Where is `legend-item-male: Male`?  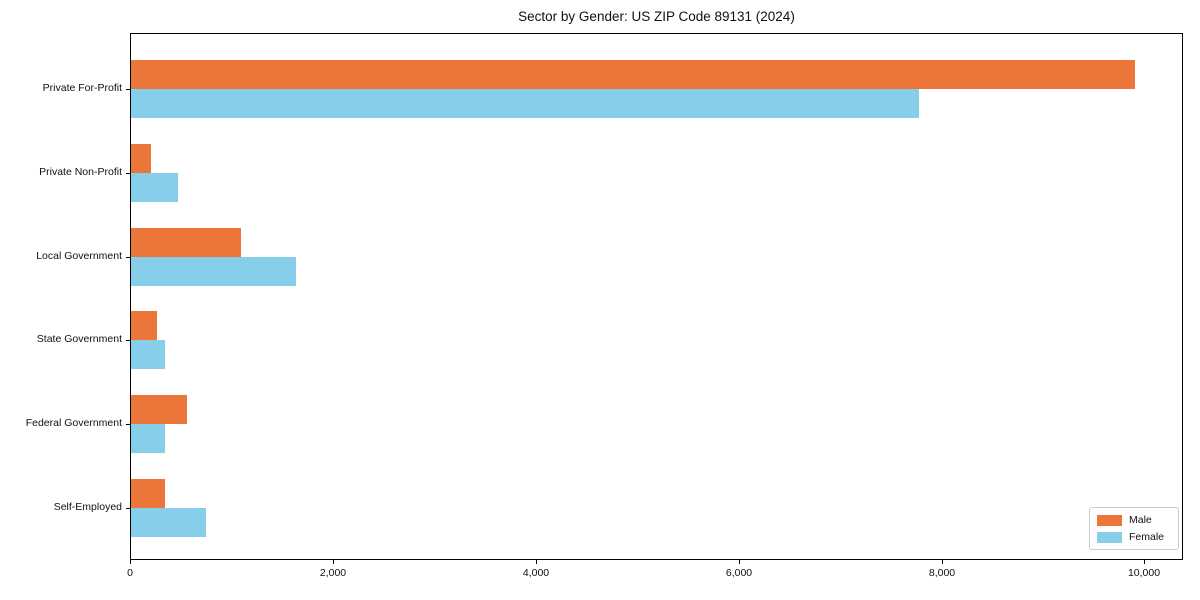
legend-item-male: Male is located at coordinates (1134, 520).